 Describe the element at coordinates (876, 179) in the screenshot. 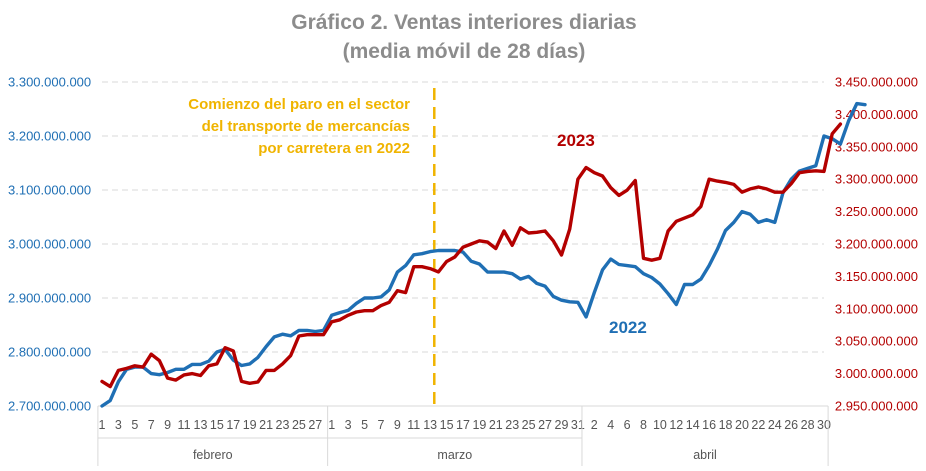

I see `right-tick-label: 3.300.000.000` at that location.